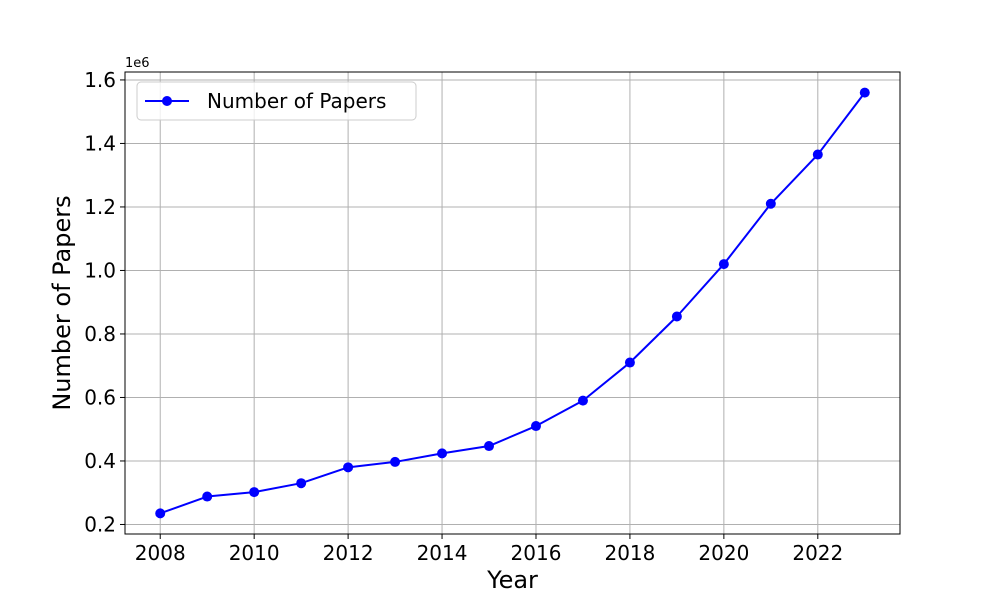 Image resolution: width=1000 pixels, height=600 pixels. What do you see at coordinates (100, 334) in the screenshot?
I see `y-tick-label: 0.8` at bounding box center [100, 334].